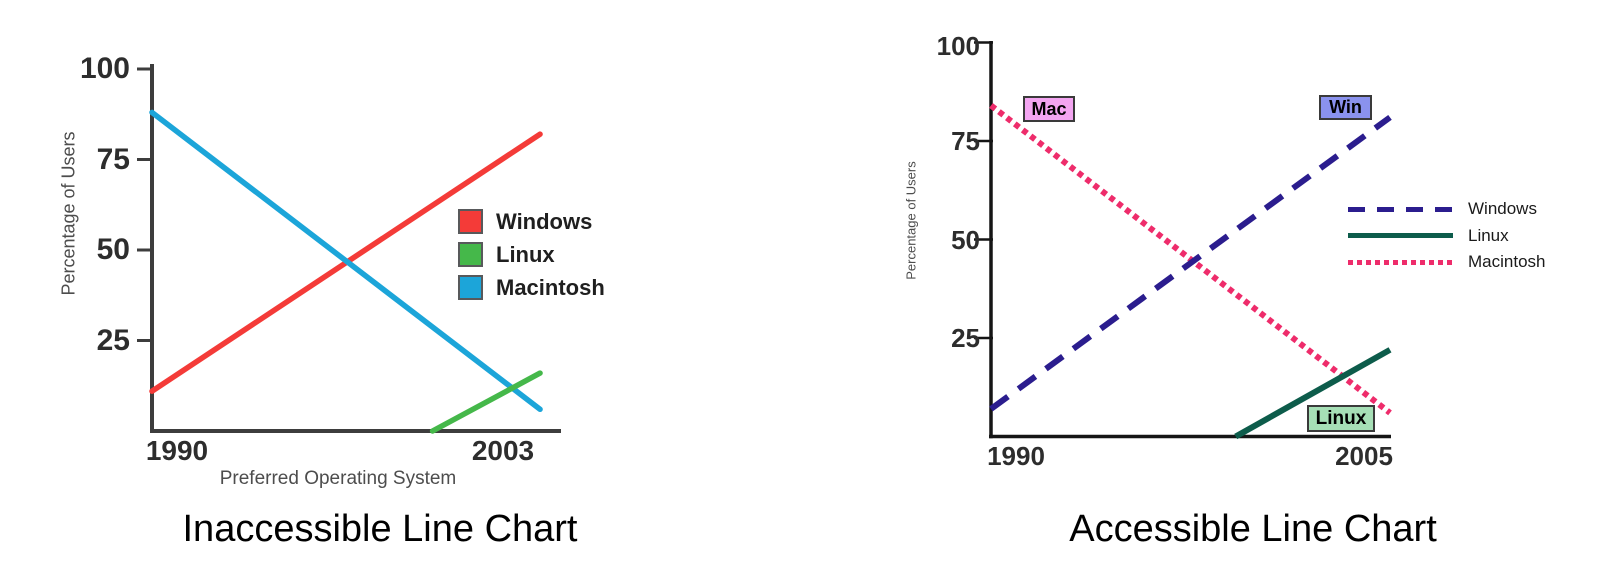  I want to click on right-legend: Windows Linux Macintosh, so click(1446, 236).